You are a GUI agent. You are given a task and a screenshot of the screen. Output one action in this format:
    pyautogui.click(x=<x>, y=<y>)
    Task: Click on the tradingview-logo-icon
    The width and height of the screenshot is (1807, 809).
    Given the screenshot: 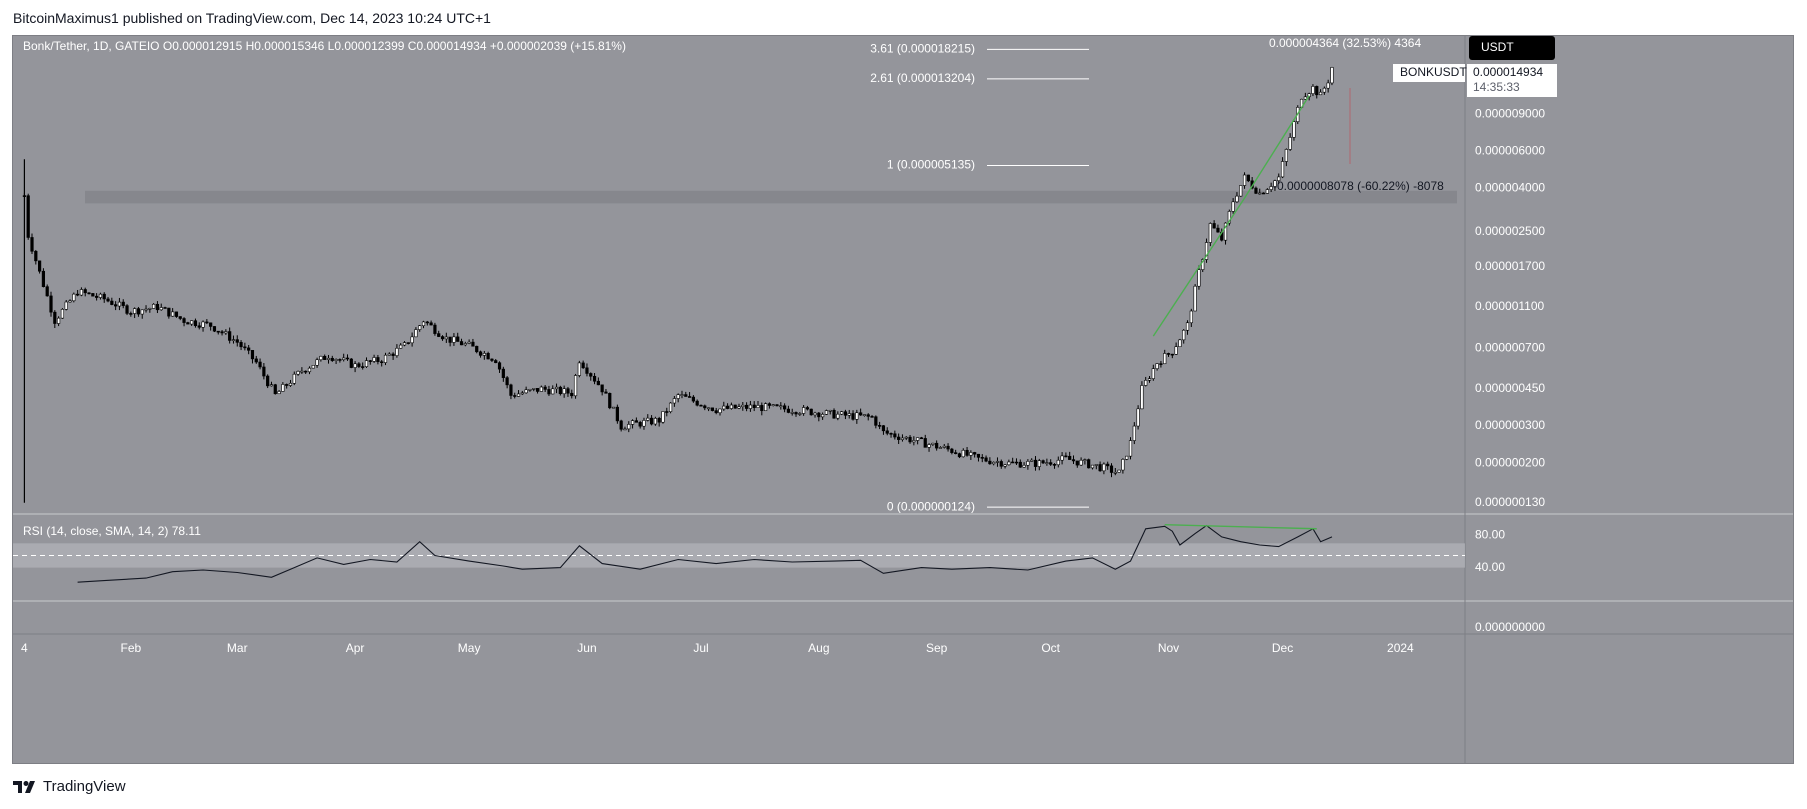 What is the action you would take?
    pyautogui.click(x=25, y=786)
    